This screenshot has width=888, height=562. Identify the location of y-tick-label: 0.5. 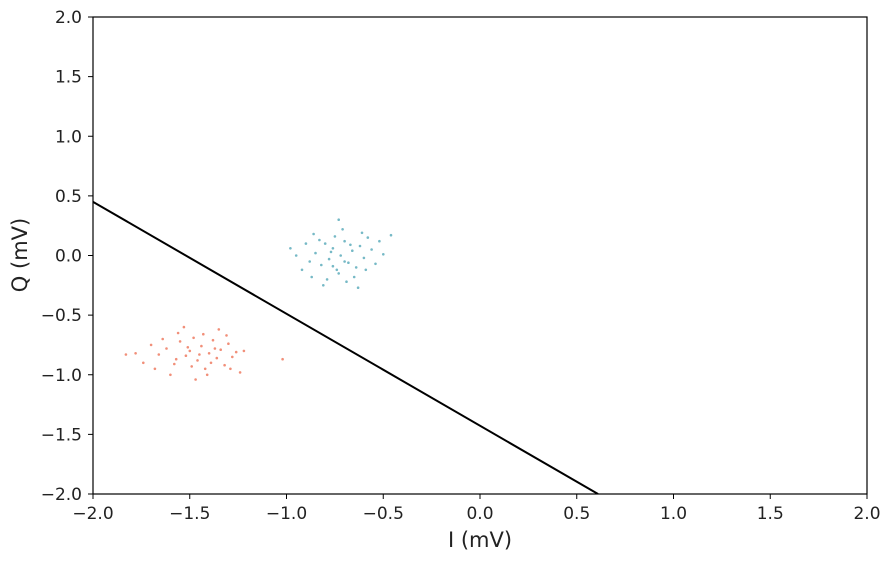
(68, 197).